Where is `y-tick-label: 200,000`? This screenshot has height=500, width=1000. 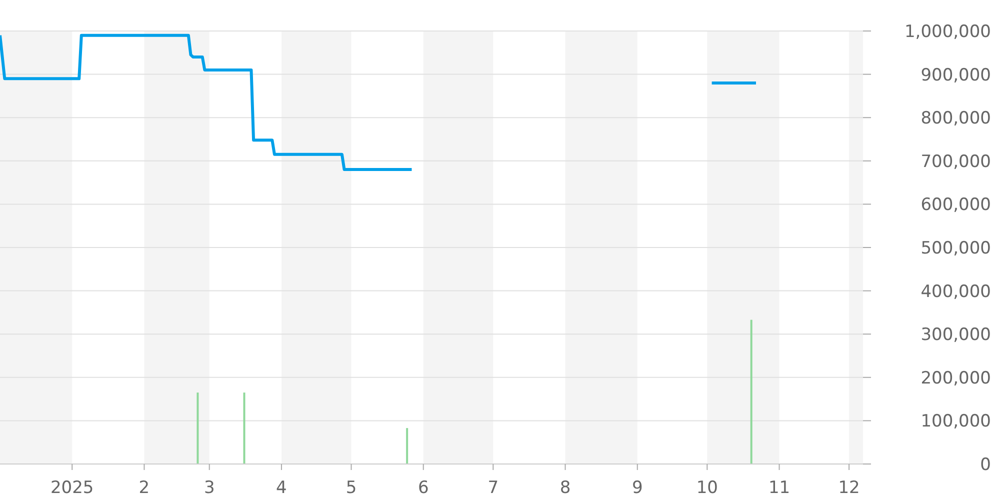 y-tick-label: 200,000 is located at coordinates (955, 378).